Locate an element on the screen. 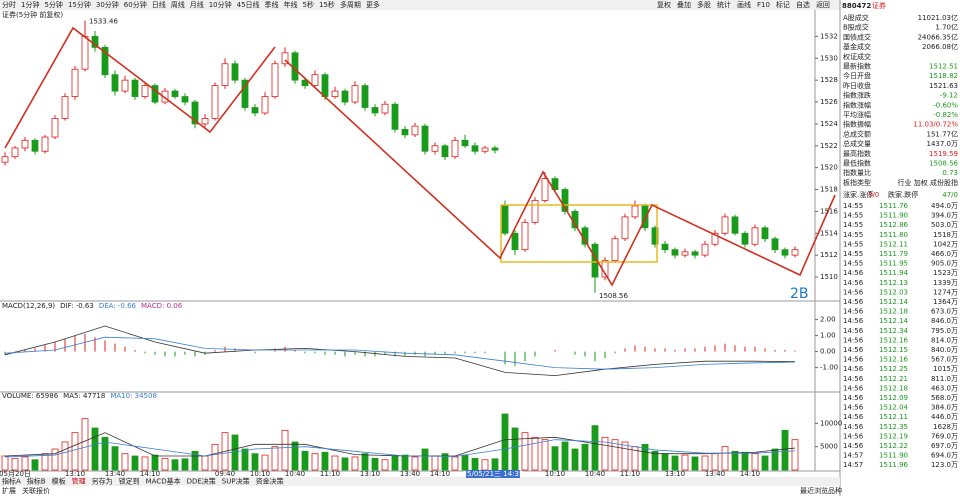 Image resolution: width=960 pixels, height=496 pixels. panel-label: B股成交 is located at coordinates (856, 27).